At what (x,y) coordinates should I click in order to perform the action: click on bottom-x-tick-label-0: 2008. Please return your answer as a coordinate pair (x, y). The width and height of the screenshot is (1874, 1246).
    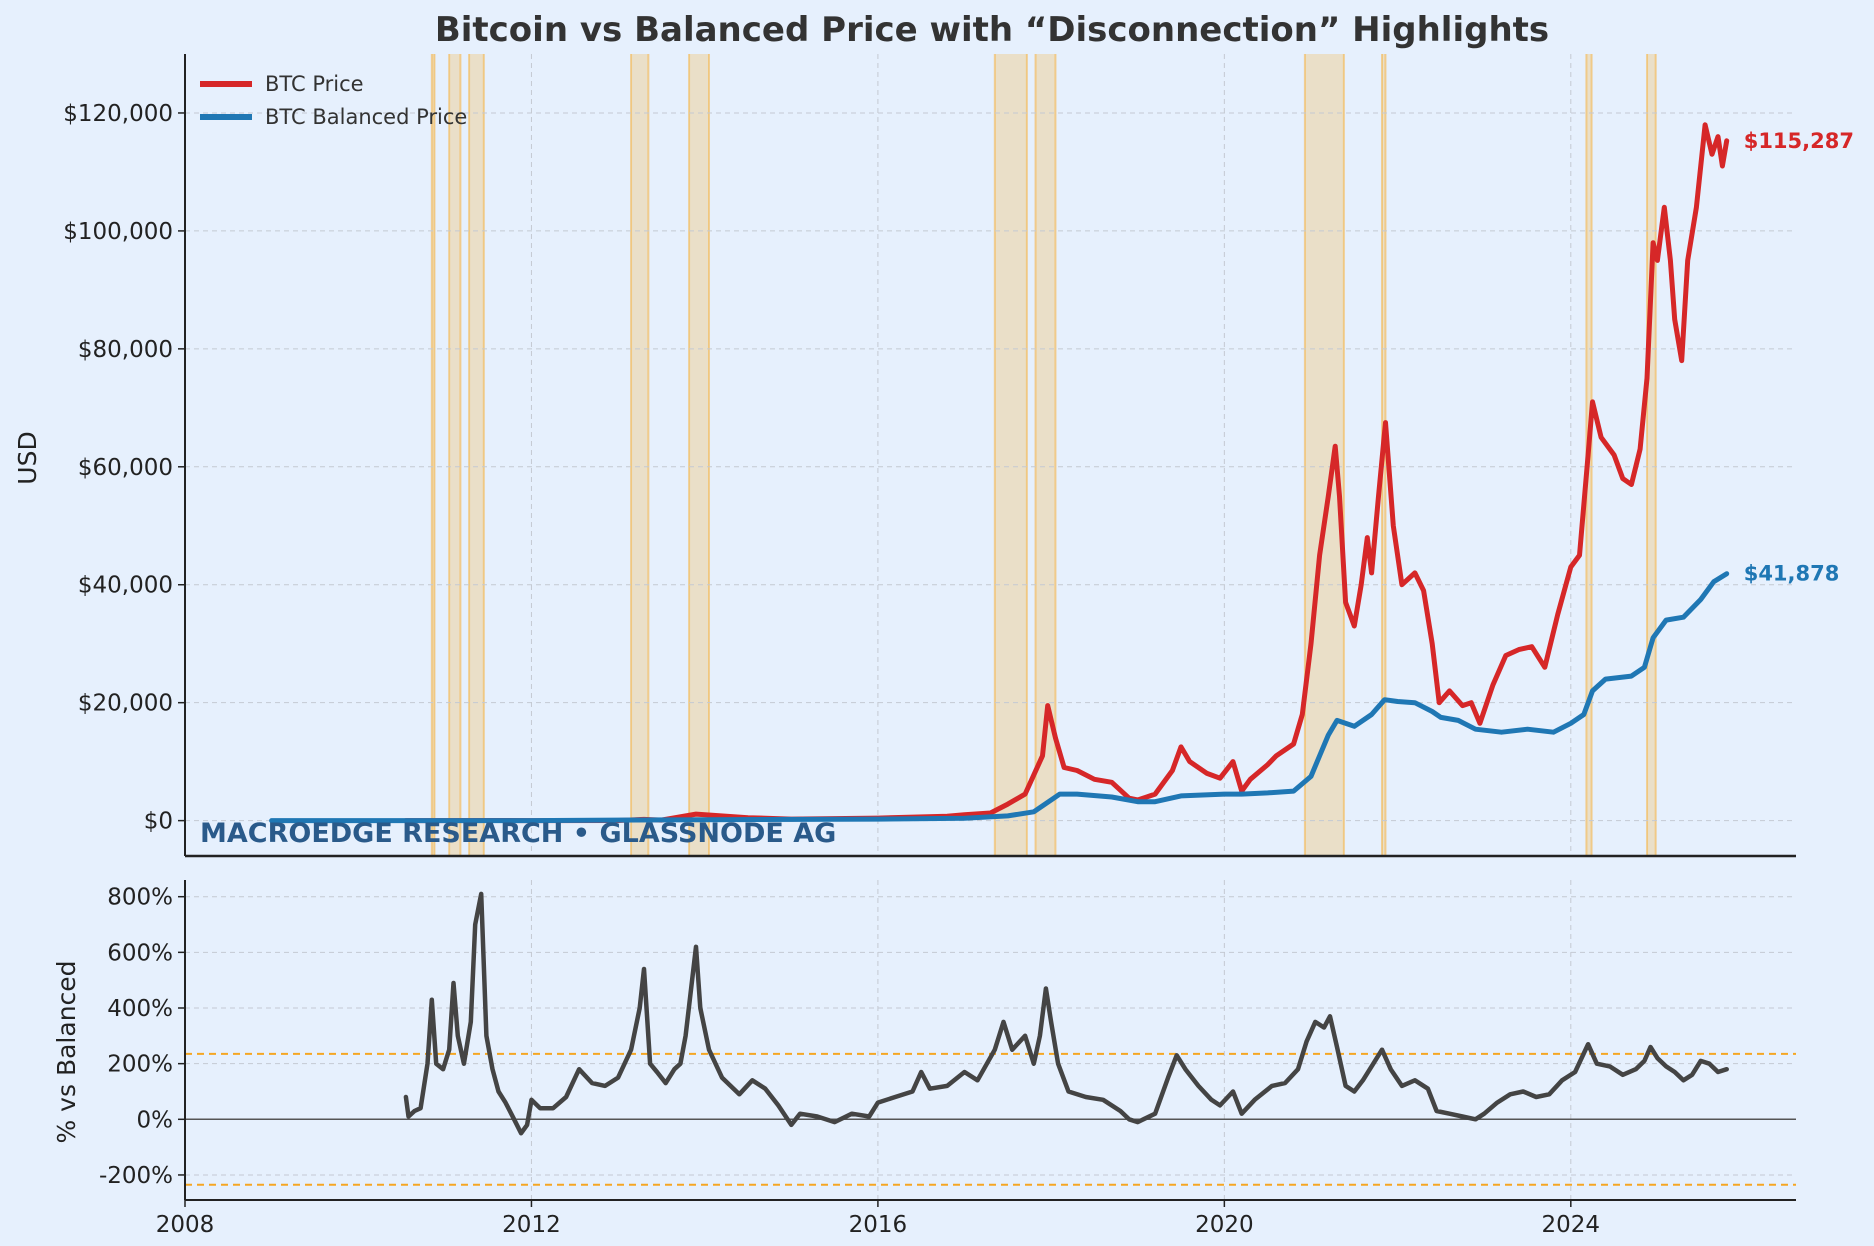
    Looking at the image, I should click on (185, 1225).